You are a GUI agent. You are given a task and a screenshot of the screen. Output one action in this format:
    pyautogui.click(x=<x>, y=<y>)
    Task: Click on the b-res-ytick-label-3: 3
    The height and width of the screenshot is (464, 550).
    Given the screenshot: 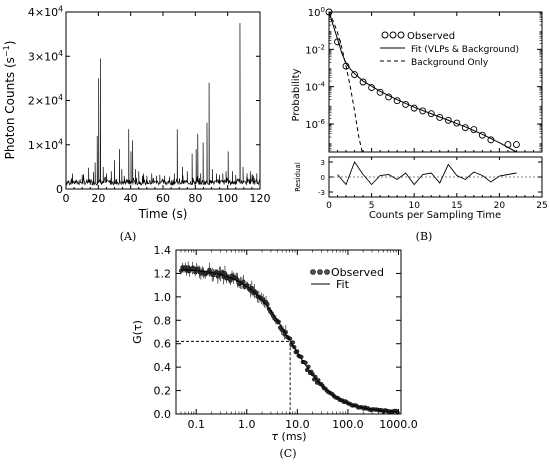 What is the action you would take?
    pyautogui.click(x=323, y=163)
    